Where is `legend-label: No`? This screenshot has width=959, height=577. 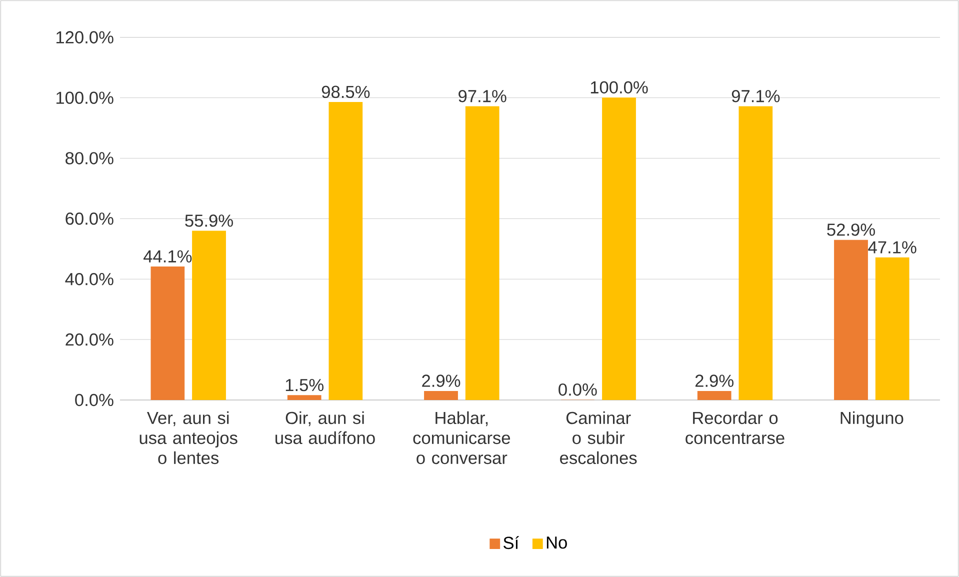 legend-label: No is located at coordinates (556, 542).